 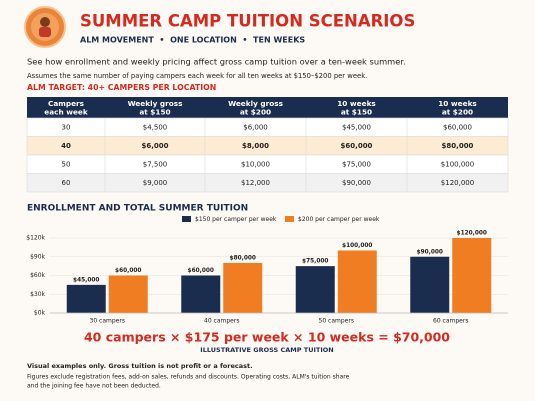 I want to click on x-tick-label: 60 campers, so click(x=450, y=321).